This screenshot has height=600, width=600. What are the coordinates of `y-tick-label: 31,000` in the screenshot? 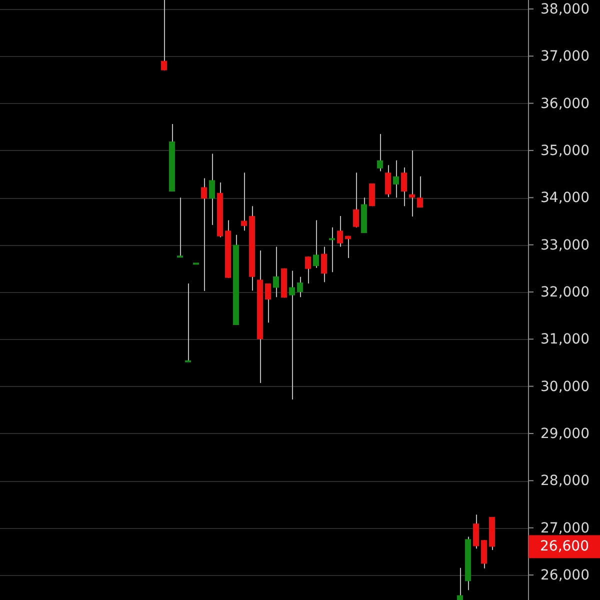 It's located at (565, 340).